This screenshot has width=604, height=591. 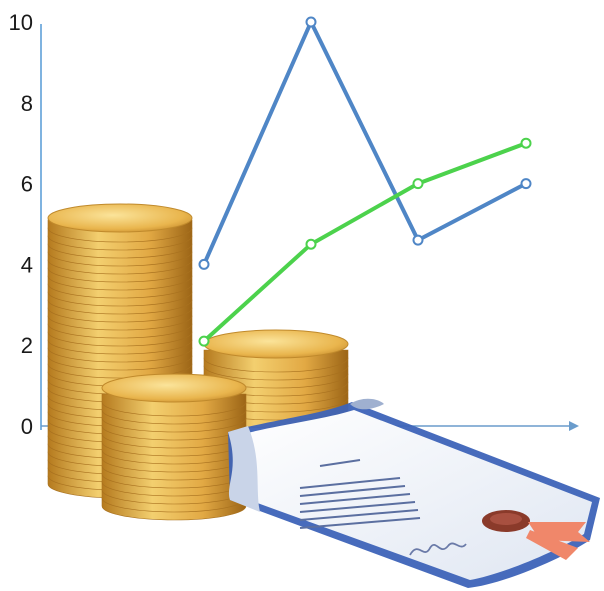 I want to click on y-tick-labels: 0 2 4 6 8 10, so click(x=21, y=224).